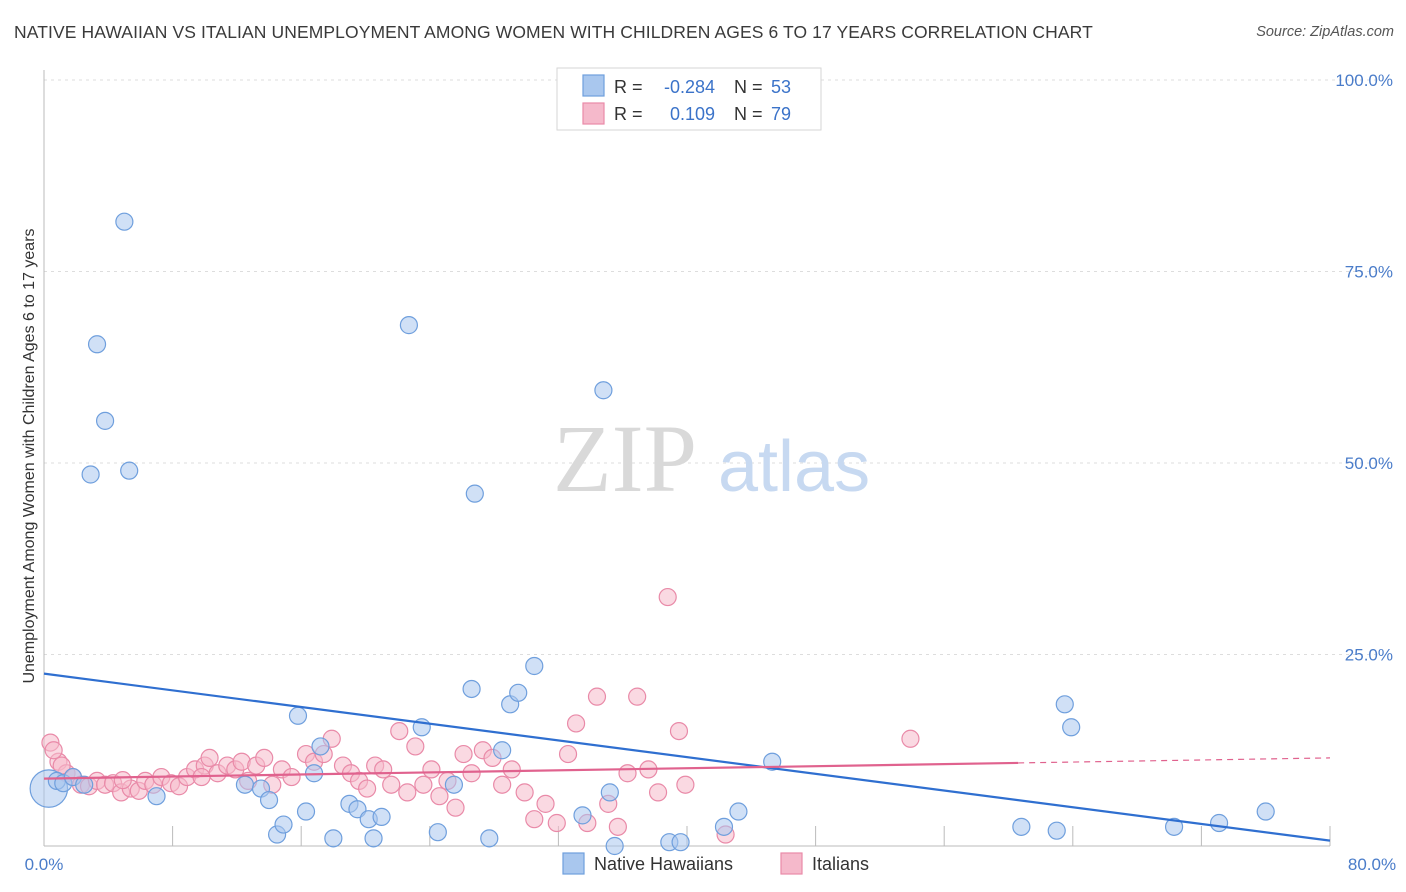  What do you see at coordinates (781, 114) in the screenshot?
I see `legend-n-value-1: 79` at bounding box center [781, 114].